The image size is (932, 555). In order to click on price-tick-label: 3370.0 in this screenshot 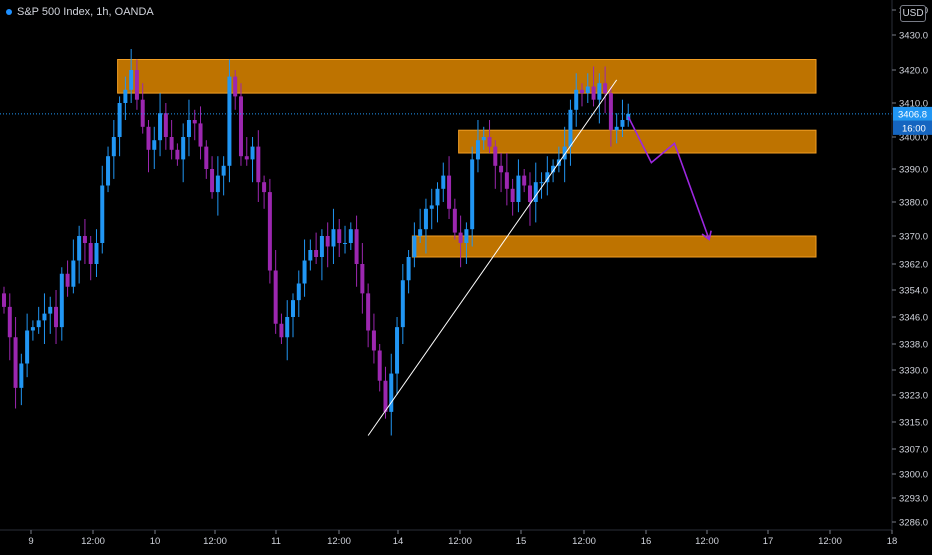, I will do `click(913, 237)`.